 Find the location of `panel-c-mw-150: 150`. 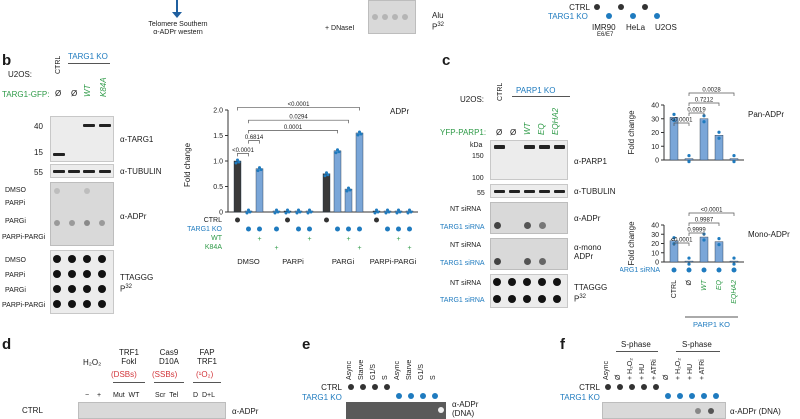

panel-c-mw-150: 150 is located at coordinates (478, 156).